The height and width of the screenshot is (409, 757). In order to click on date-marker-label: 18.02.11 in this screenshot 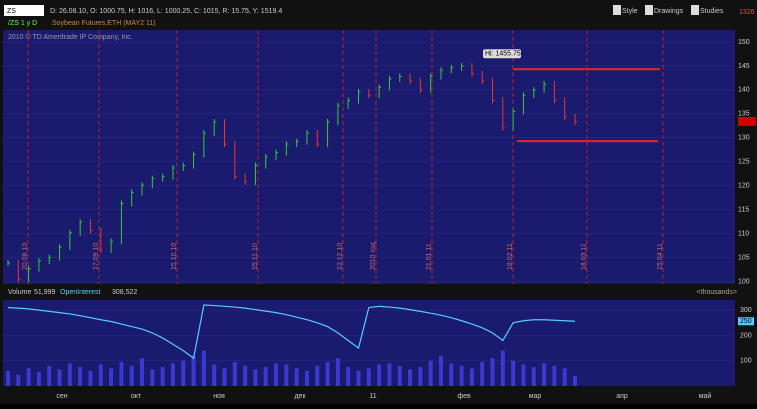, I will do `click(510, 256)`.